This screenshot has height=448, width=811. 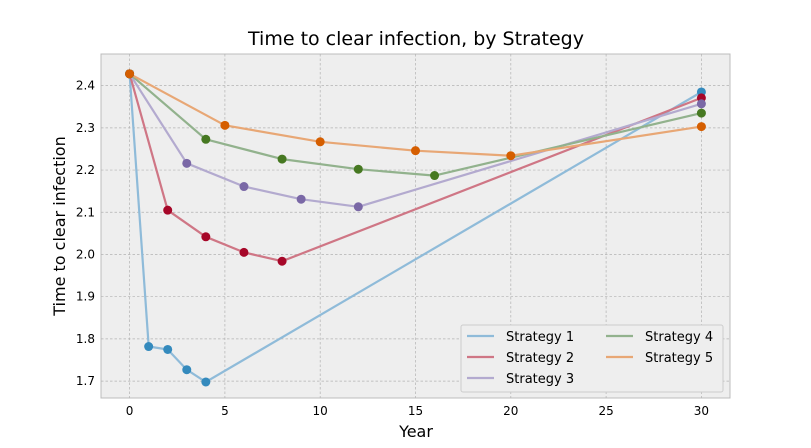 I want to click on legend-label: Strategy 2, so click(x=540, y=358).